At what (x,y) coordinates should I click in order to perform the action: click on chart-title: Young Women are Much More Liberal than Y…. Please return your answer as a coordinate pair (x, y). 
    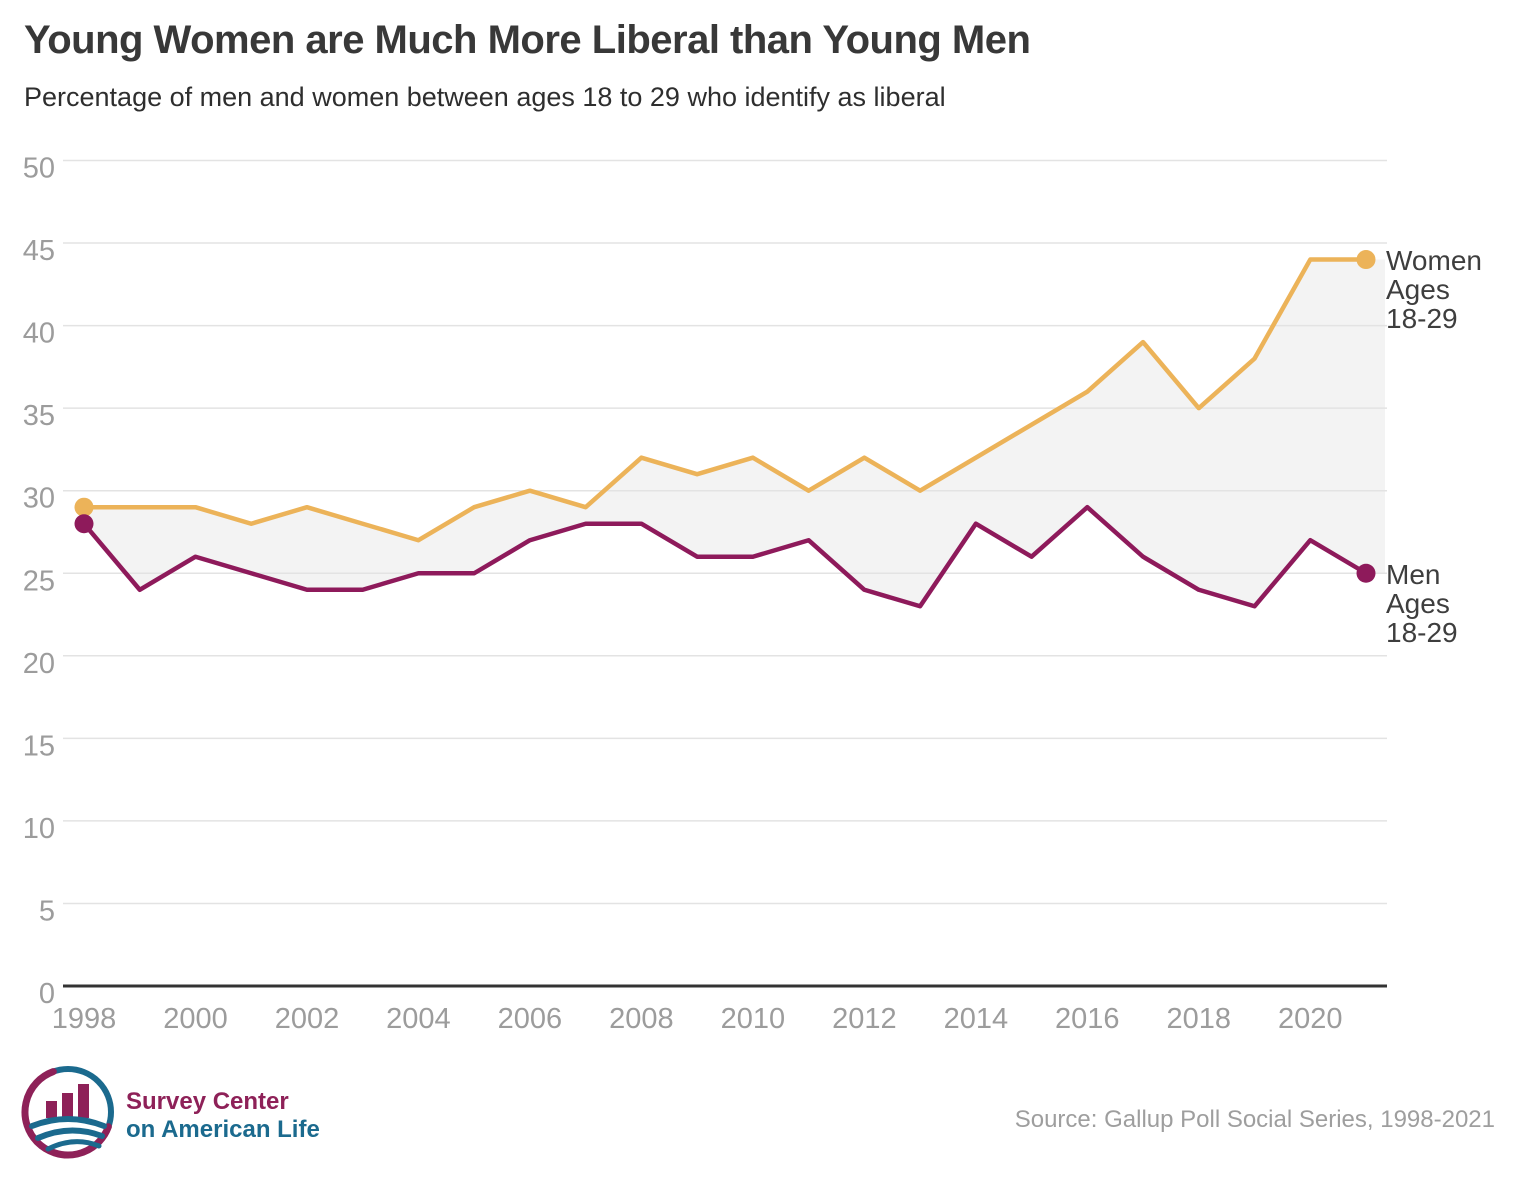
    Looking at the image, I should click on (527, 40).